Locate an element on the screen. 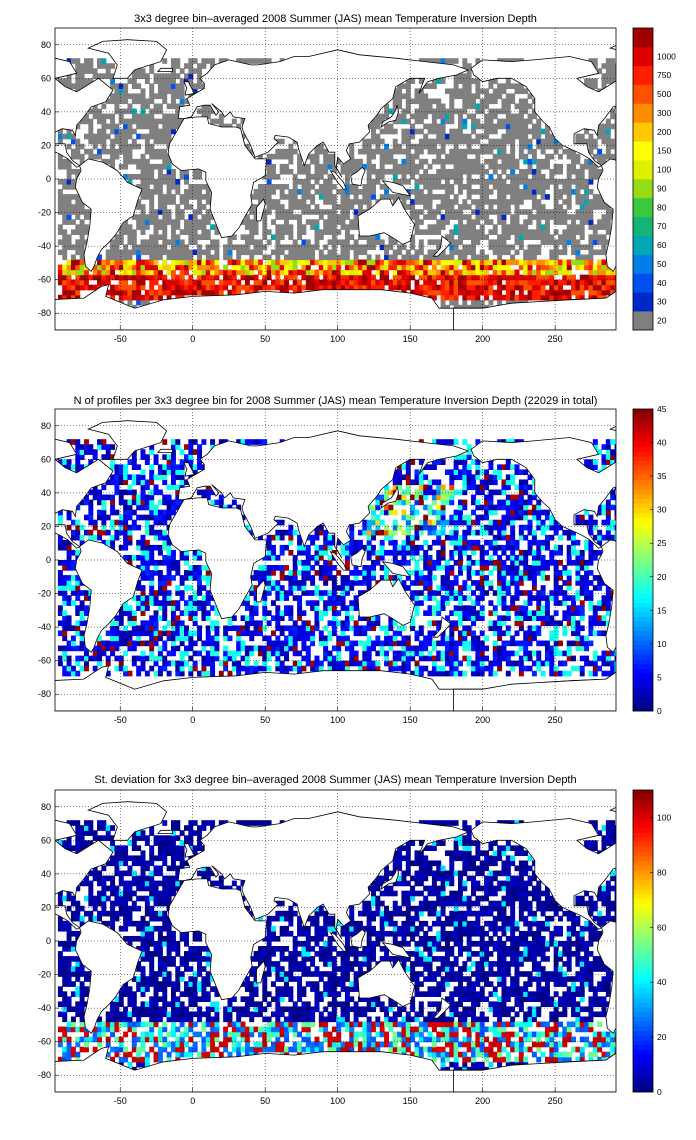  y-tick-label: -40 is located at coordinates (44, 246).